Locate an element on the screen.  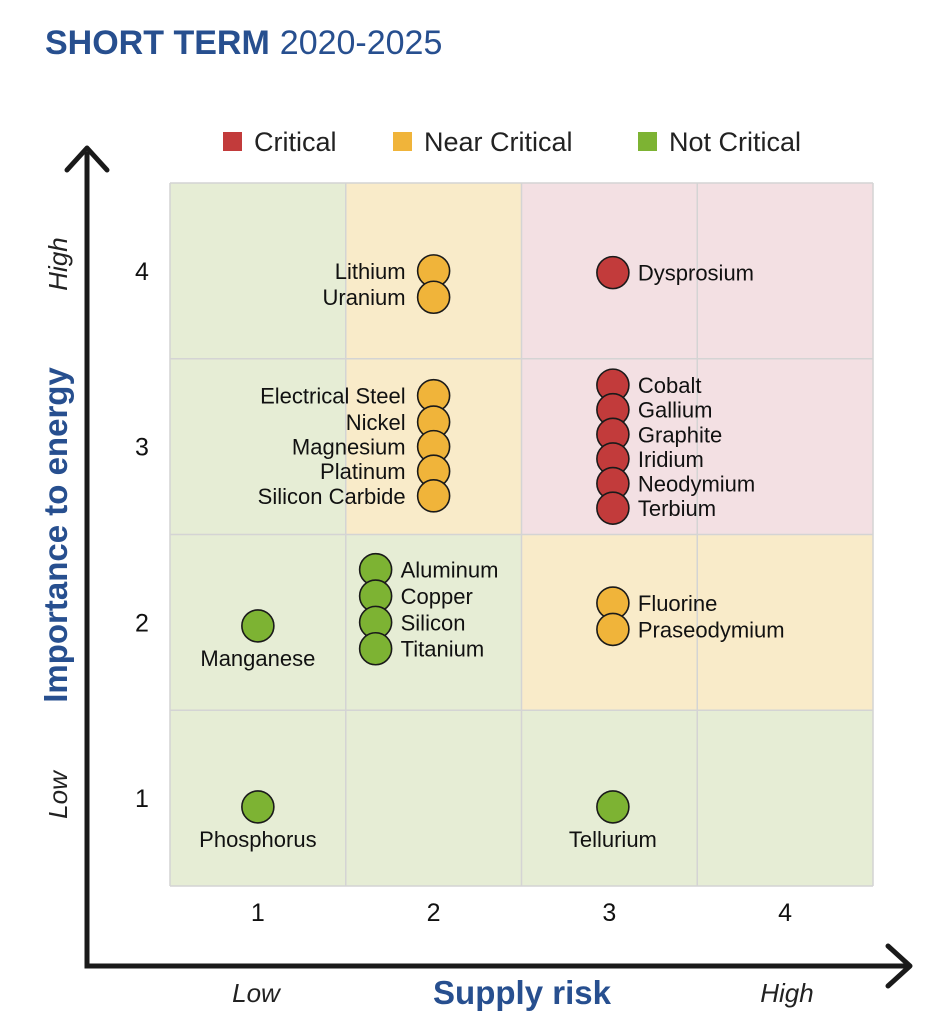
legend-label-not: Not Critical is located at coordinates (735, 142).